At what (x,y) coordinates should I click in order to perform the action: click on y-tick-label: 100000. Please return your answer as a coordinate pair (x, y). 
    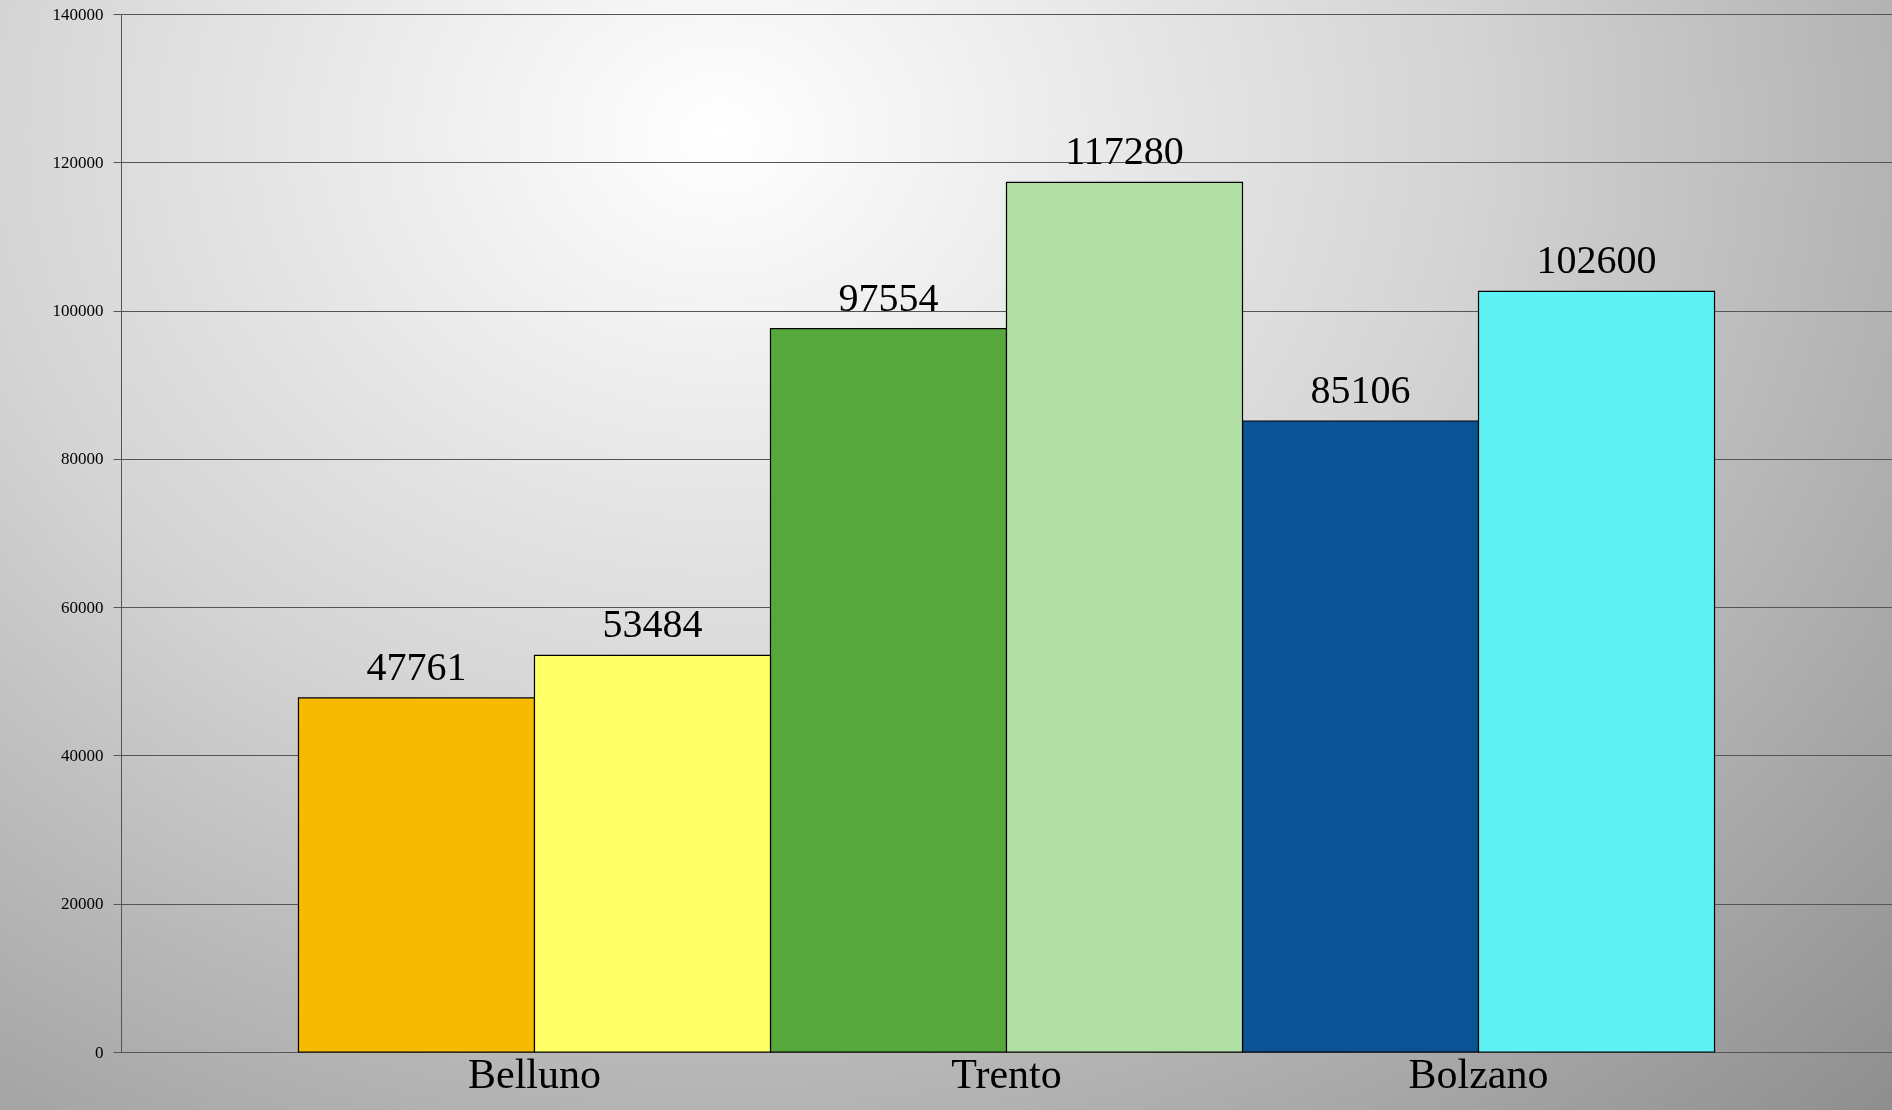
    Looking at the image, I should click on (78, 311).